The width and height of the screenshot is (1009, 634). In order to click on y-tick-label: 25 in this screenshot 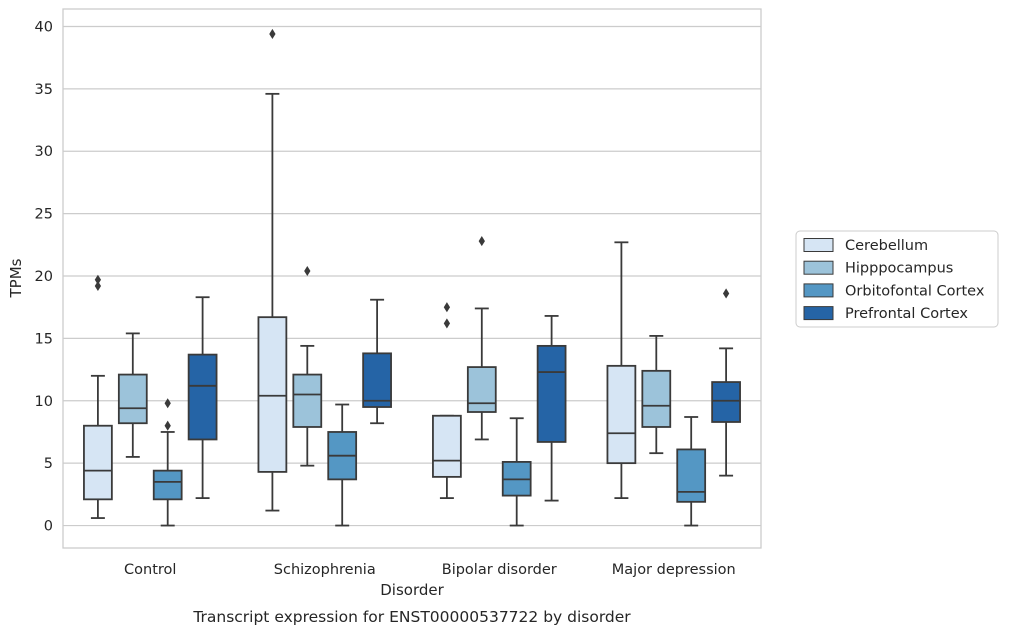, I will do `click(44, 215)`.